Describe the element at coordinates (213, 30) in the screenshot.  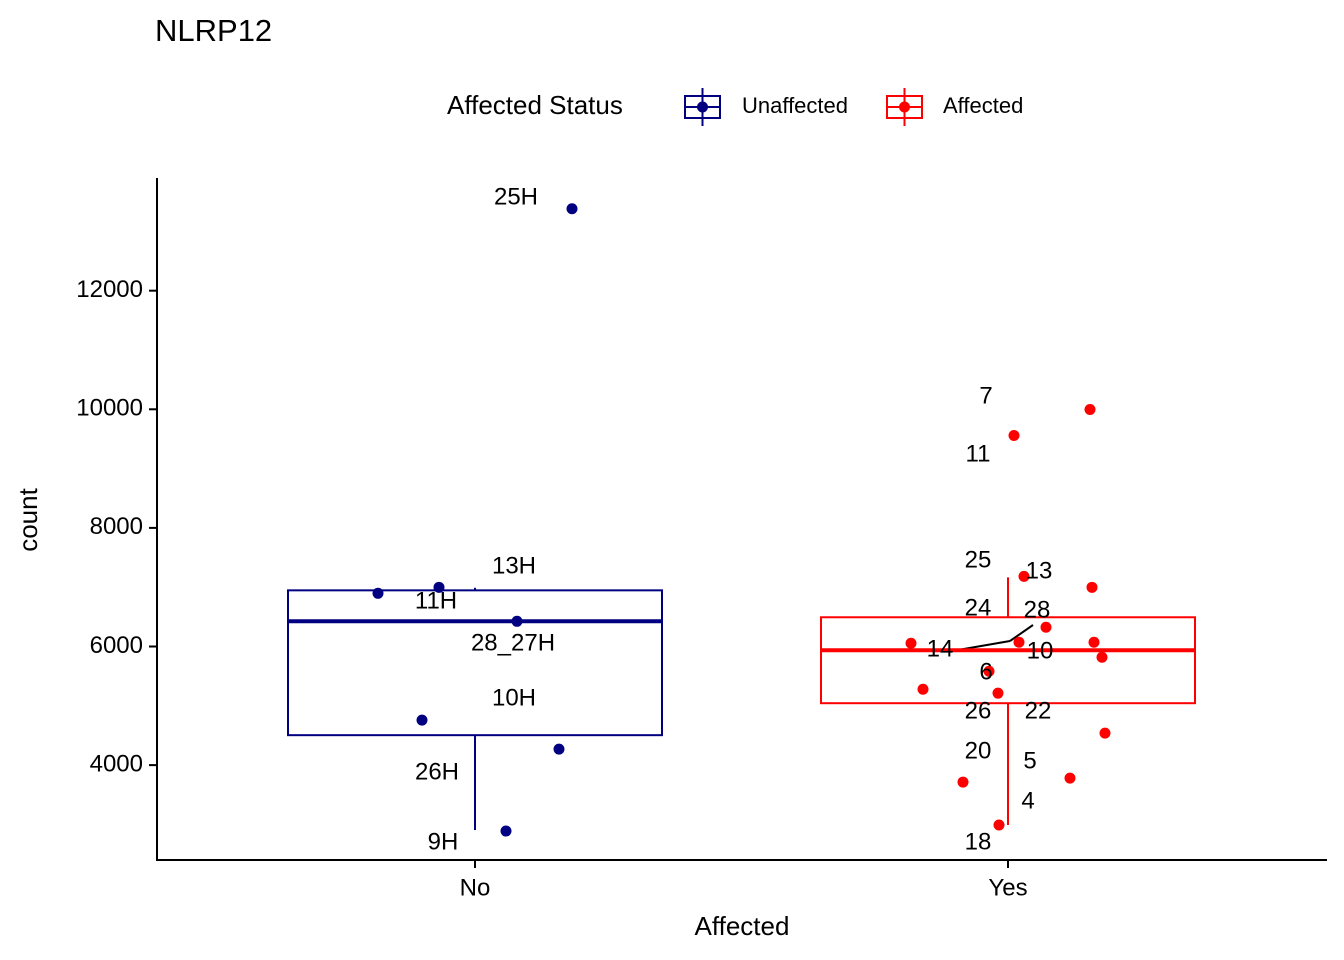
I see `chart-title: NLRP12` at that location.